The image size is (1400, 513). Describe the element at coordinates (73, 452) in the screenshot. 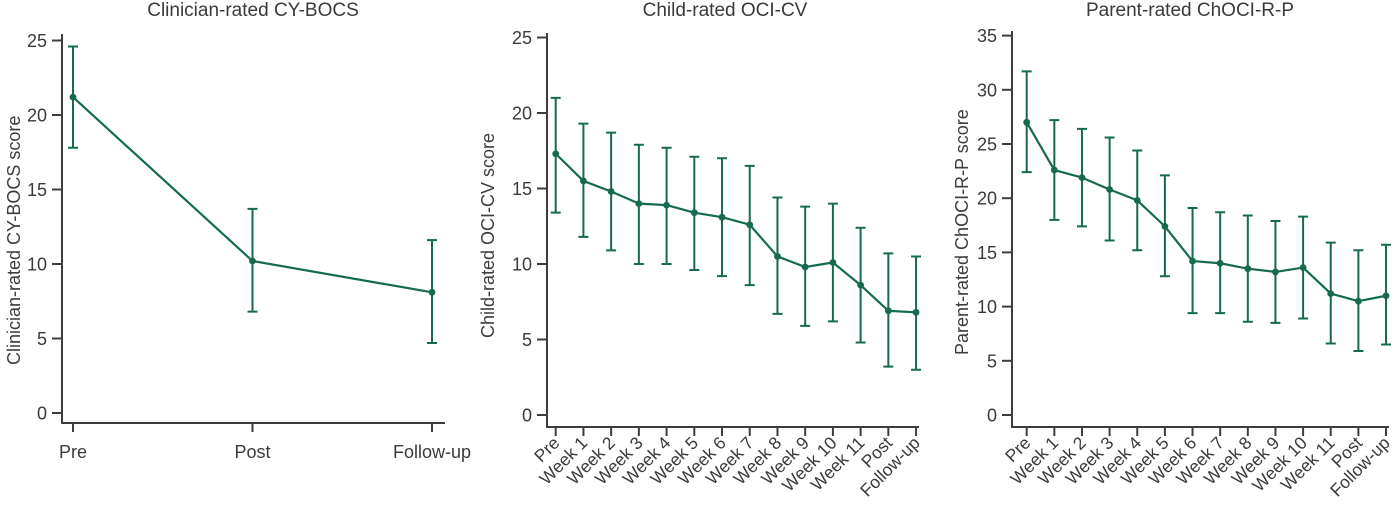

I see `x-tick-label: Pre` at that location.